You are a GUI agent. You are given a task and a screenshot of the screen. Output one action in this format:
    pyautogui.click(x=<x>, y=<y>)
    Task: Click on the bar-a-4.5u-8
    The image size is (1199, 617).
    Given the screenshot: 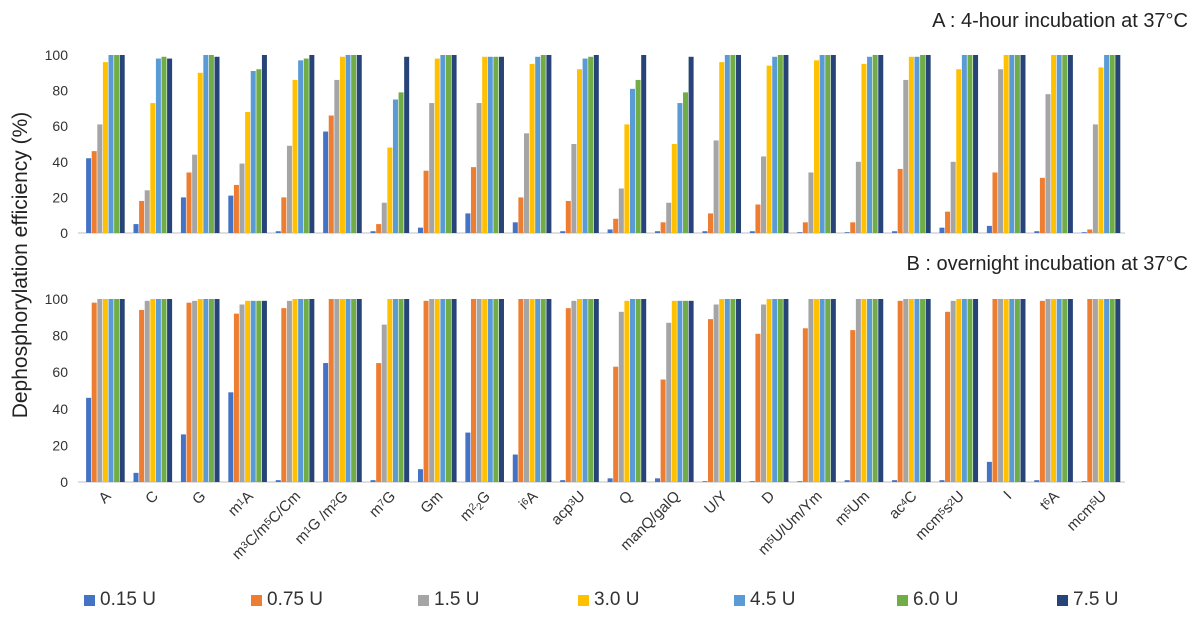 What is the action you would take?
    pyautogui.click(x=490, y=144)
    